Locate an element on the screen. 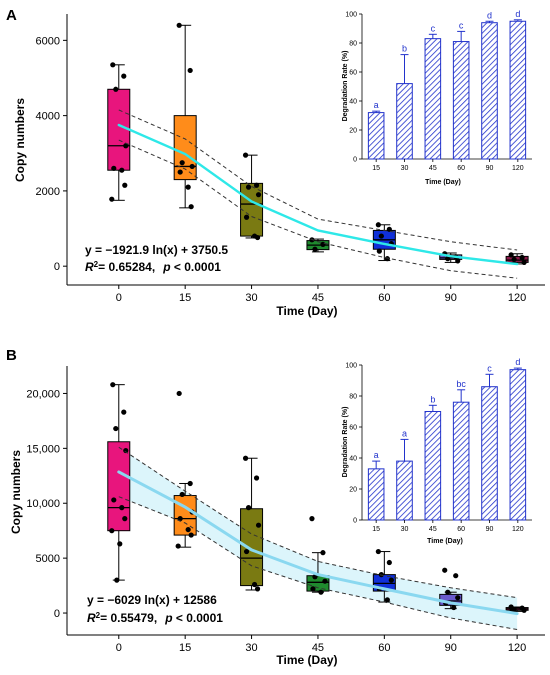 This screenshot has height=675, width=550. panel-b-p-label: p is located at coordinates (168, 618).